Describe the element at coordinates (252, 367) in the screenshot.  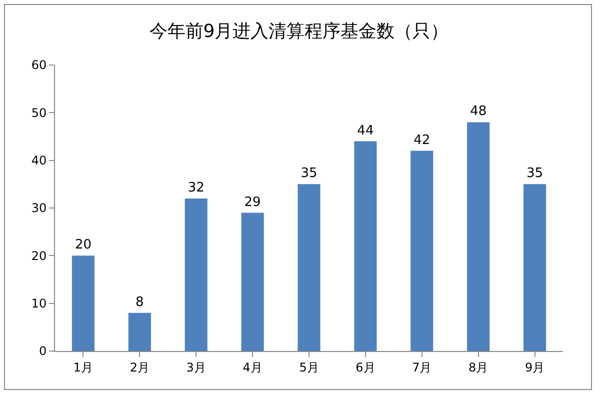
I see `x-tick-label: 4月` at that location.